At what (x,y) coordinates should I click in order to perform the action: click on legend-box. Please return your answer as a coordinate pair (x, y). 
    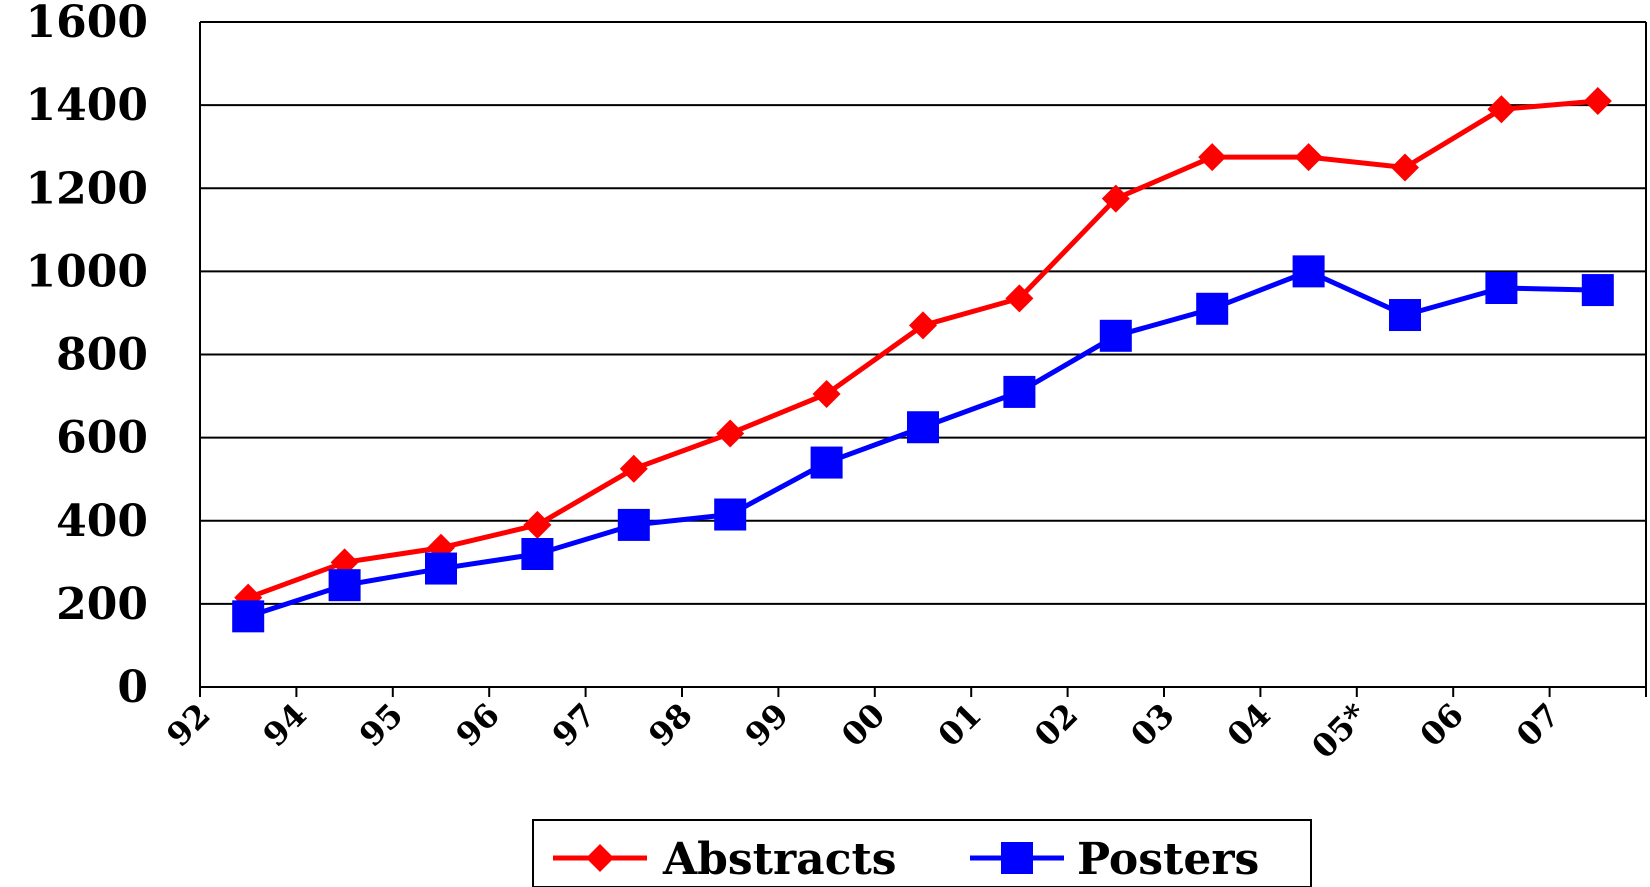
    Looking at the image, I should click on (922, 853).